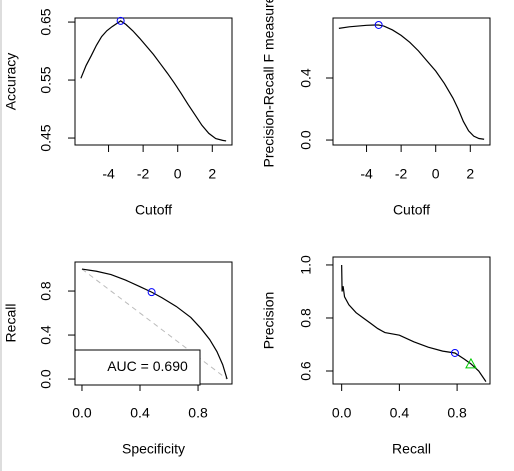  What do you see at coordinates (153, 449) in the screenshot?
I see `x-axis-label: Specificity` at bounding box center [153, 449].